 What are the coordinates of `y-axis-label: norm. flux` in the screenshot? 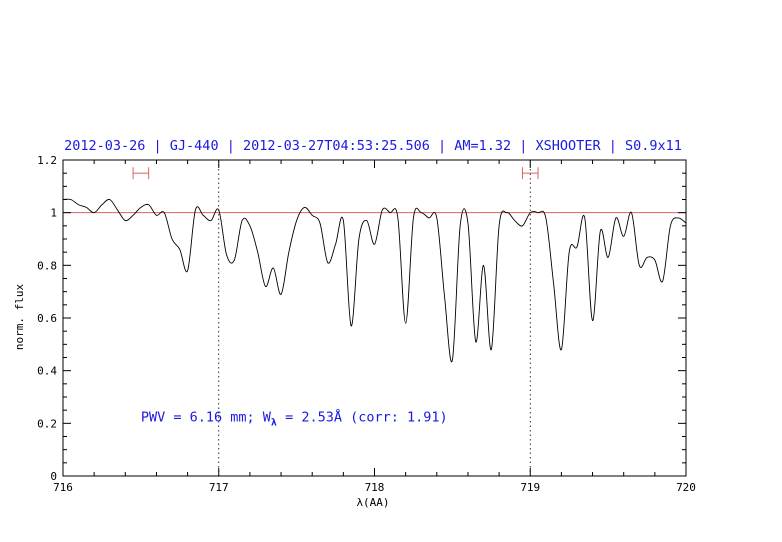 It's located at (19, 317).